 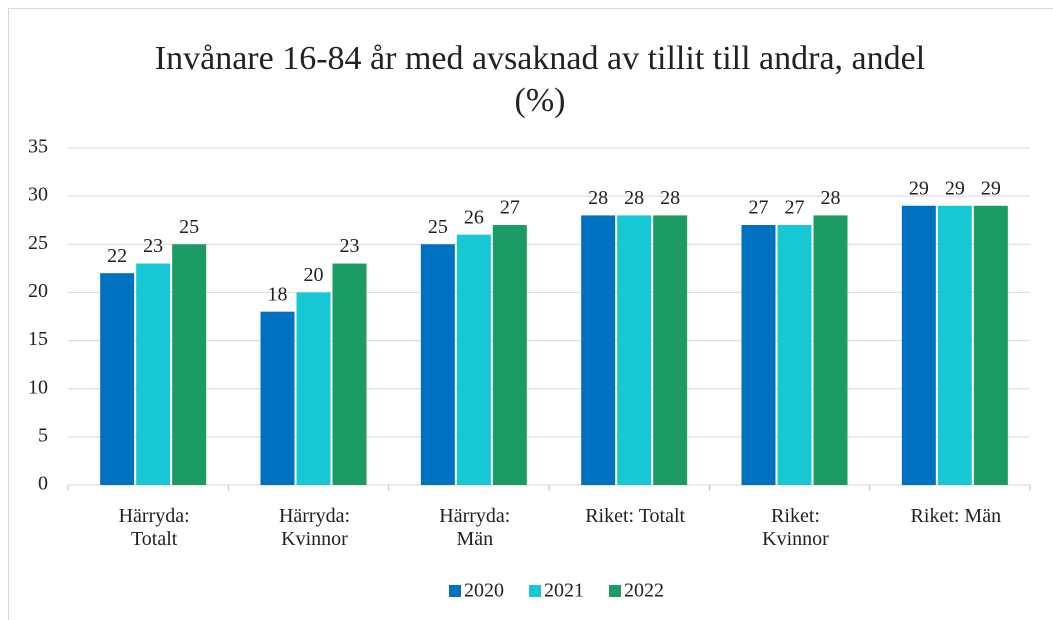 What do you see at coordinates (475, 527) in the screenshot?
I see `x-tick-label: Härryda: Män` at bounding box center [475, 527].